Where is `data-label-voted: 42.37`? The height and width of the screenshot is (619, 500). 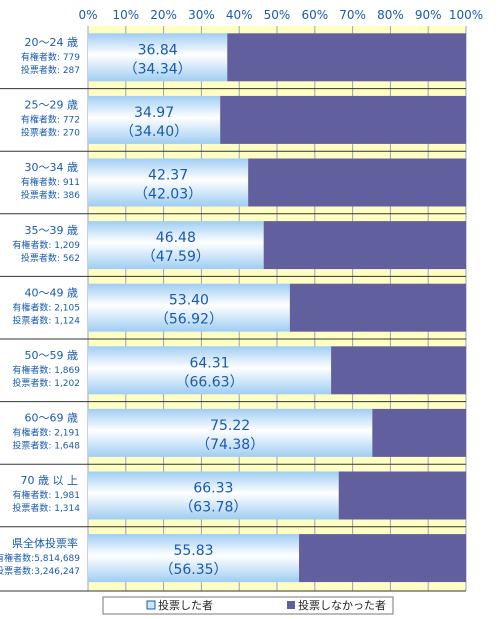 data-label-voted: 42.37 is located at coordinates (168, 176).